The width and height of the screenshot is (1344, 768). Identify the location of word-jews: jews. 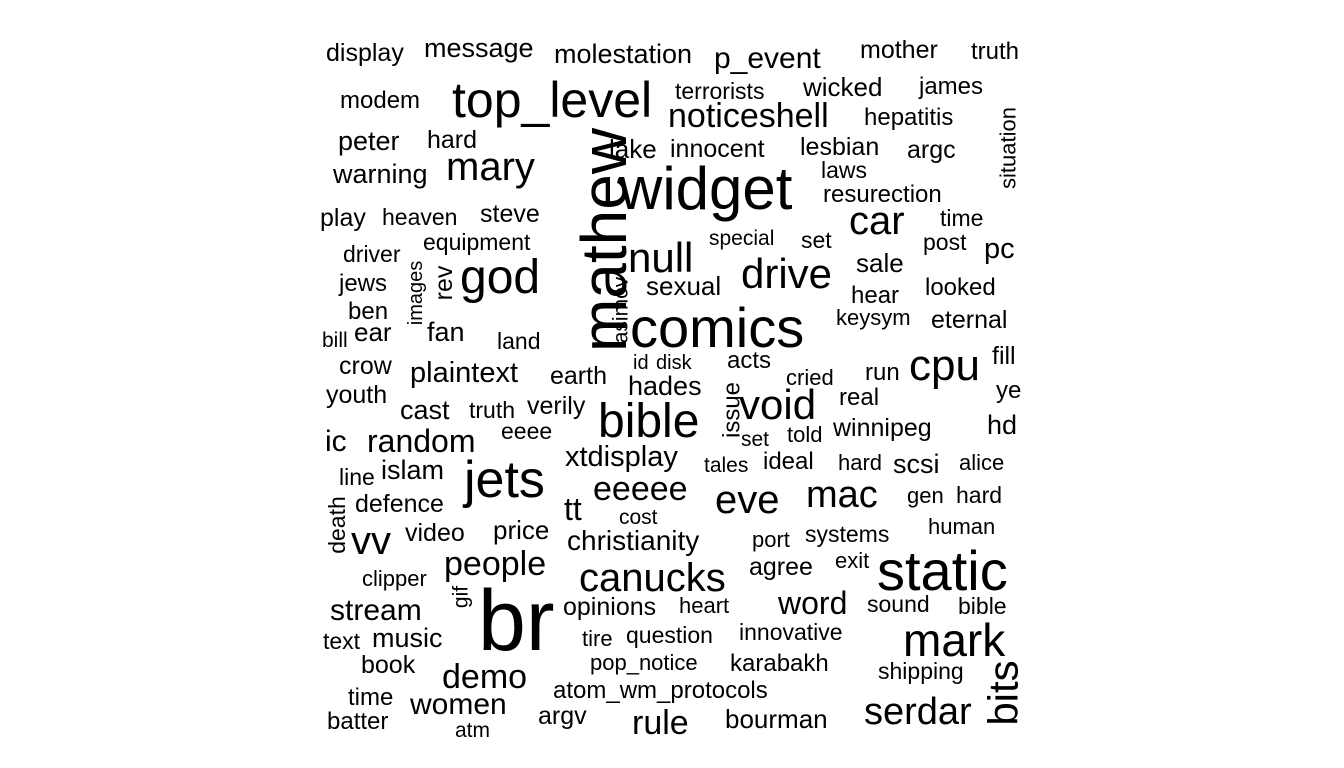
(362, 283).